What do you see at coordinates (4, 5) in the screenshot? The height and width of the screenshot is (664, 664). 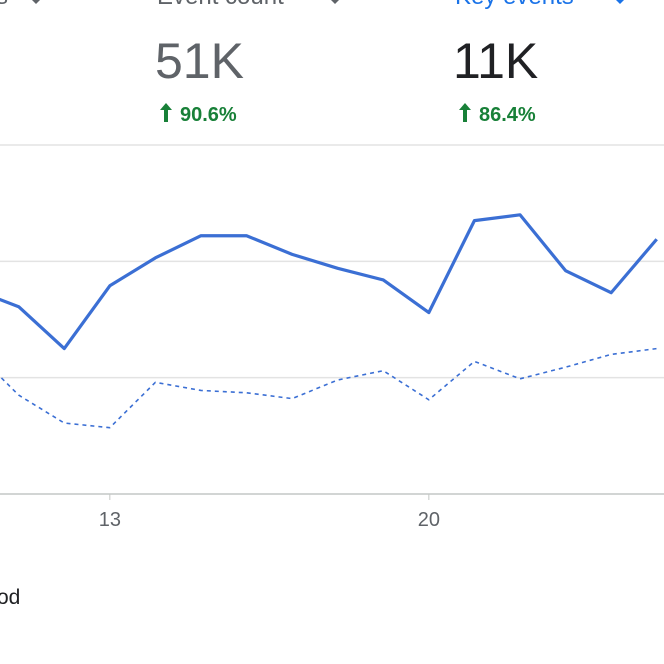 I see `metric-label: s` at bounding box center [4, 5].